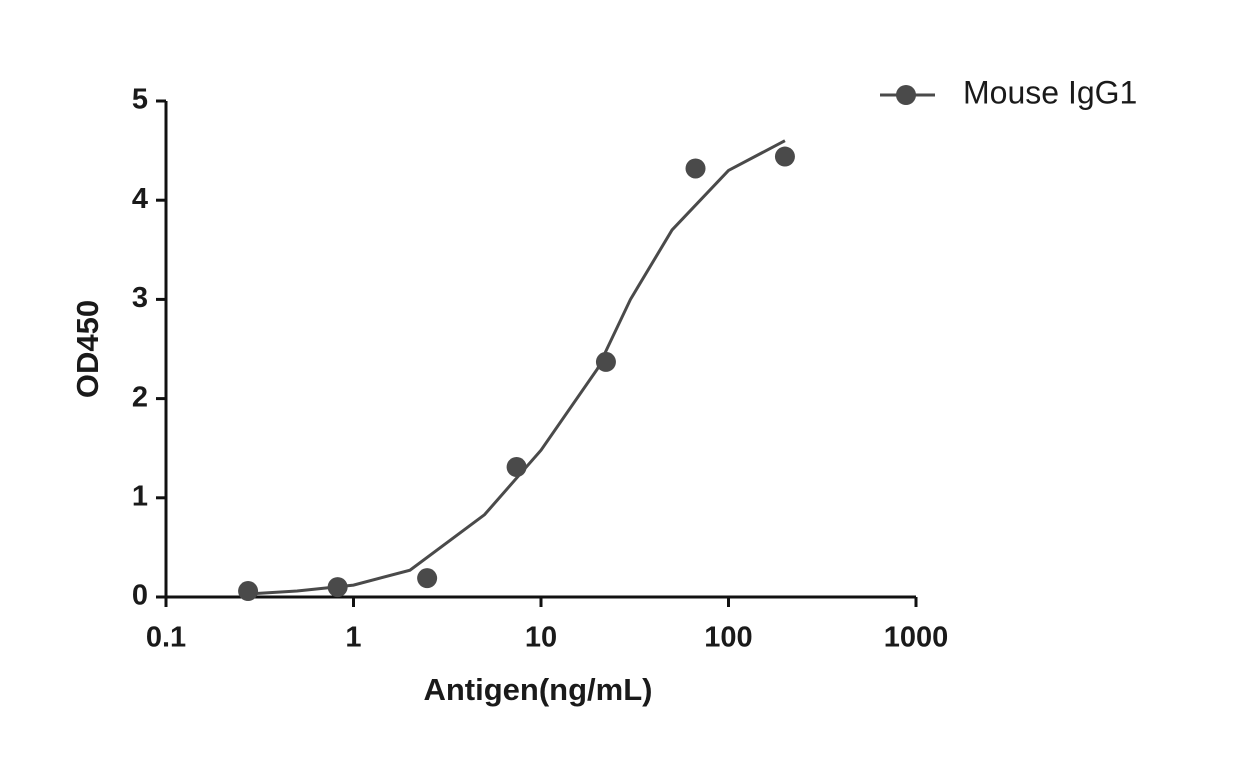 Image resolution: width=1248 pixels, height=780 pixels. Describe the element at coordinates (140, 596) in the screenshot. I see `y-tick-label: 0` at that location.